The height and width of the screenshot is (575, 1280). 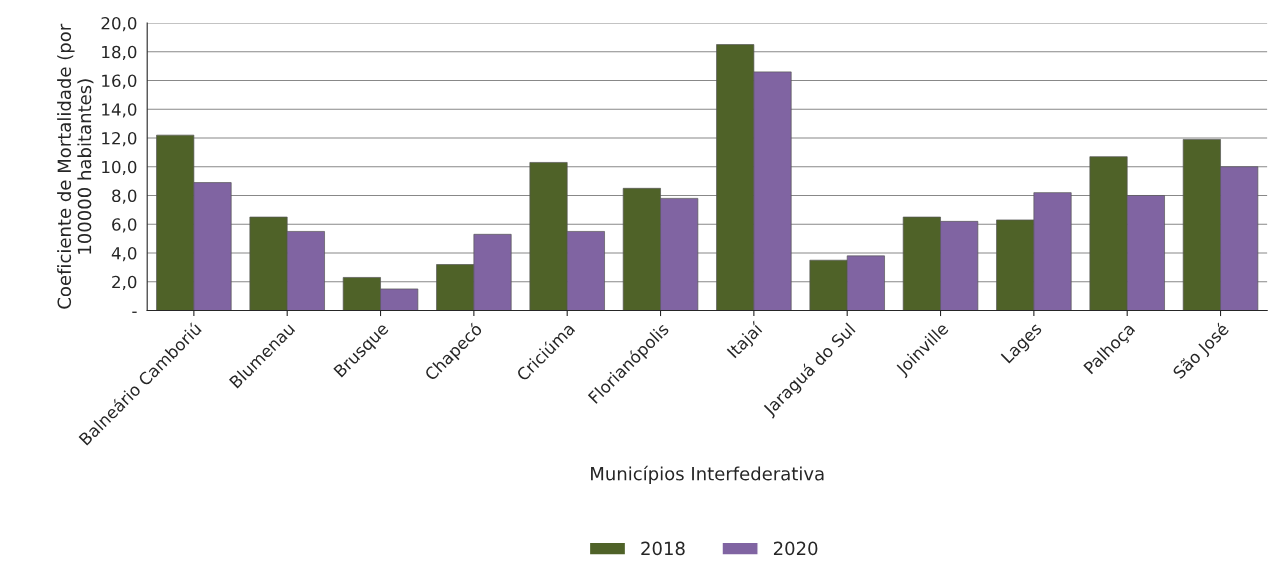 I want to click on y-tick-label: 20,0, so click(x=119, y=24).